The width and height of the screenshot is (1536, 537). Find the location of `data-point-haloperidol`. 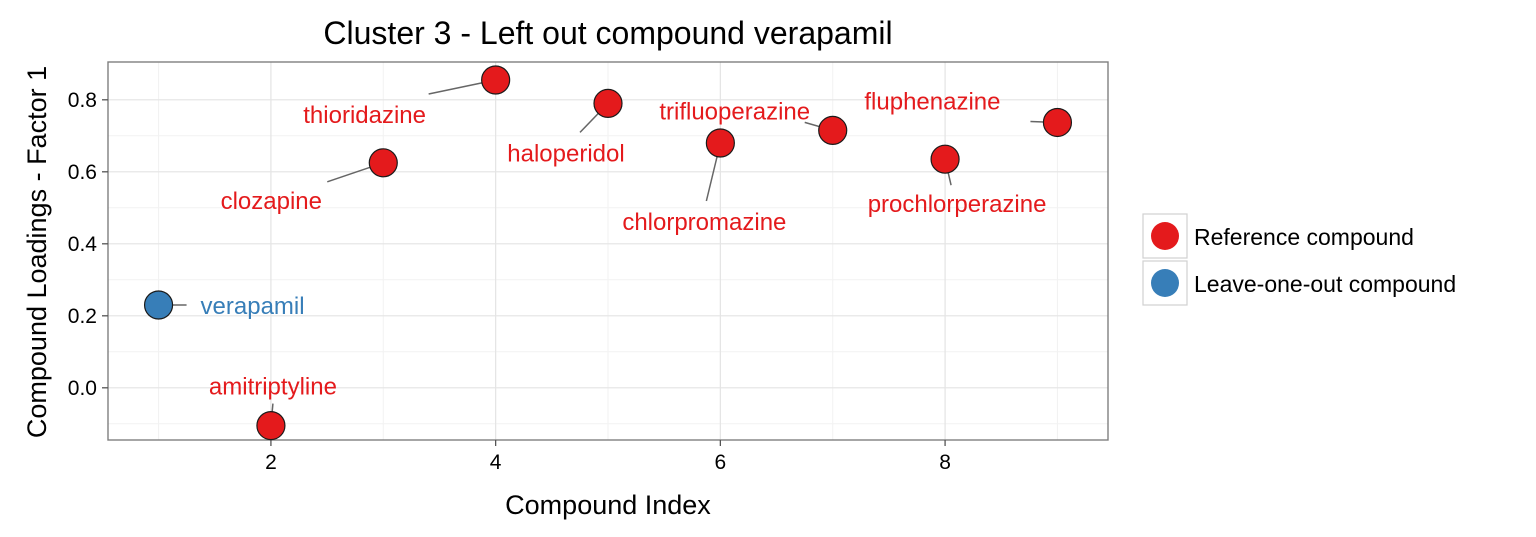

data-point-haloperidol is located at coordinates (608, 103).